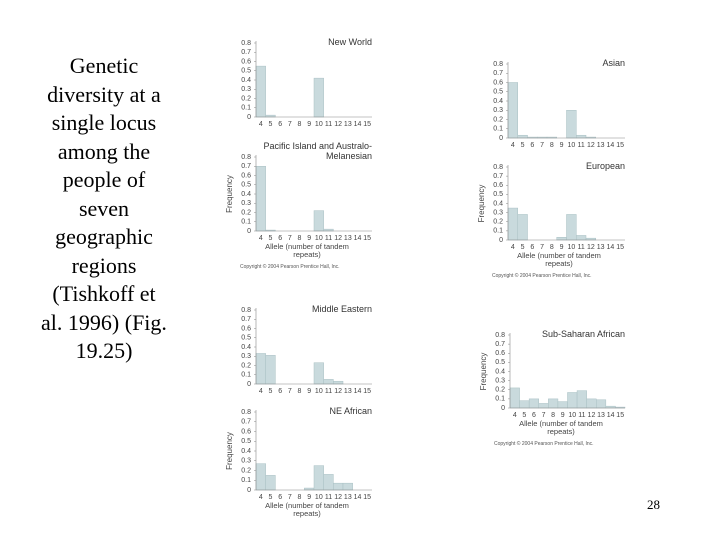 The height and width of the screenshot is (540, 720). I want to click on y-axis-label: Frequency, so click(483, 372).